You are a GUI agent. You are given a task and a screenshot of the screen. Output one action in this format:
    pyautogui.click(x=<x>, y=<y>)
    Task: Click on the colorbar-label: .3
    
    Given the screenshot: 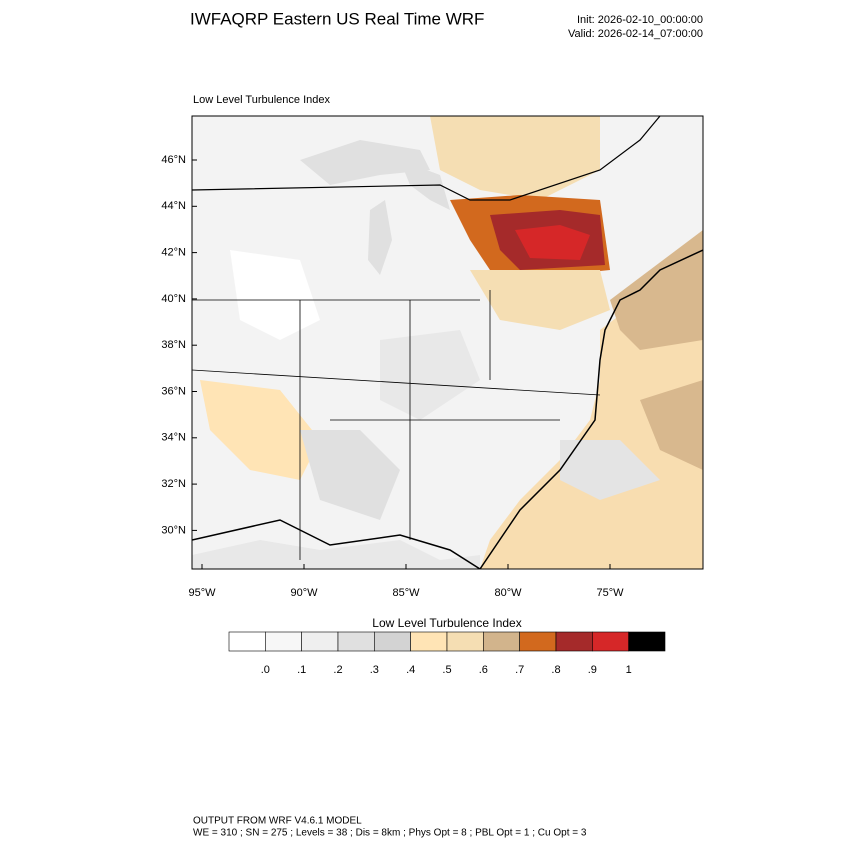 What is the action you would take?
    pyautogui.click(x=374, y=670)
    